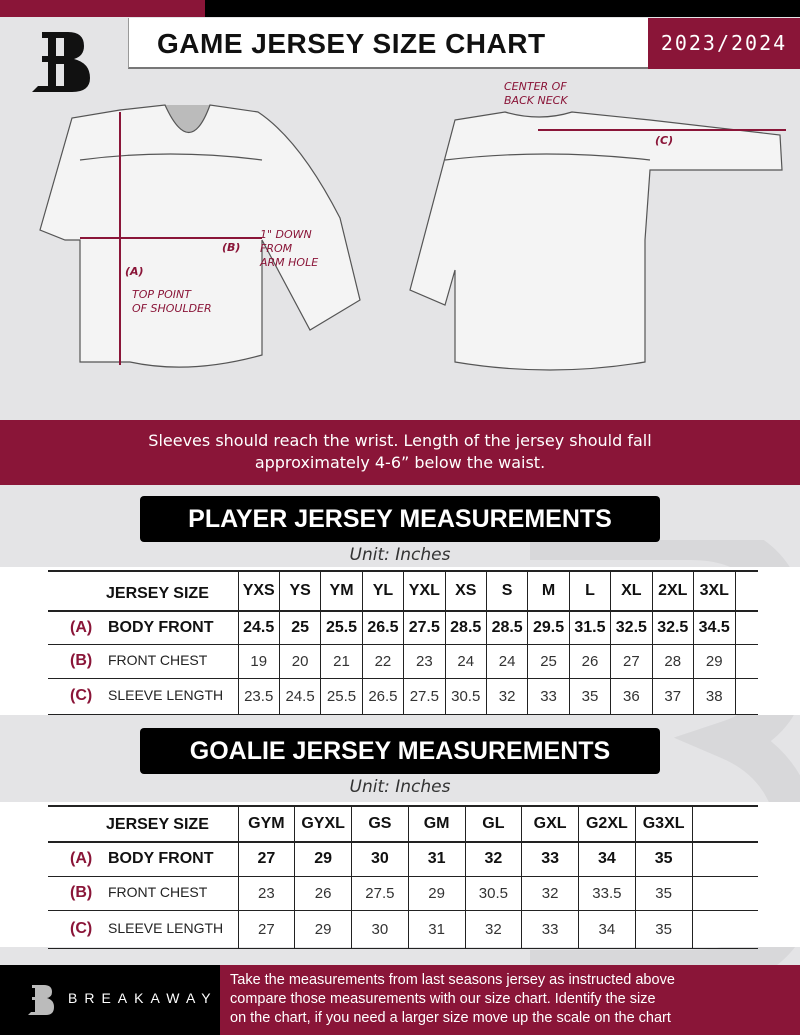 This screenshot has height=1035, width=800. I want to click on measurement-cell: 25.5, so click(341, 696).